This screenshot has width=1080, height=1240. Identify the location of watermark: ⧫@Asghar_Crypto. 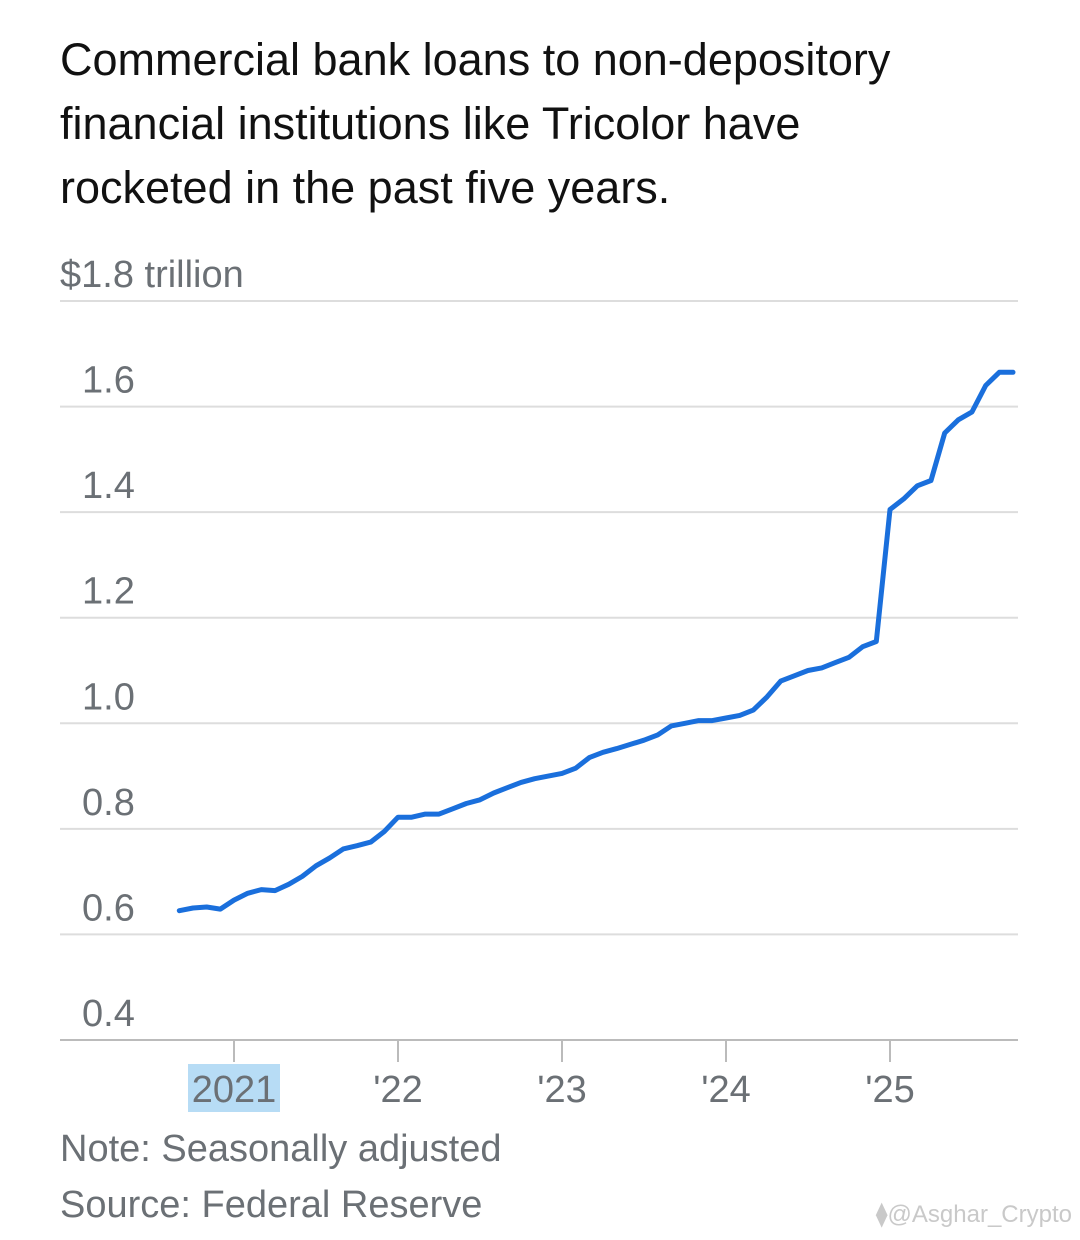
(973, 1214).